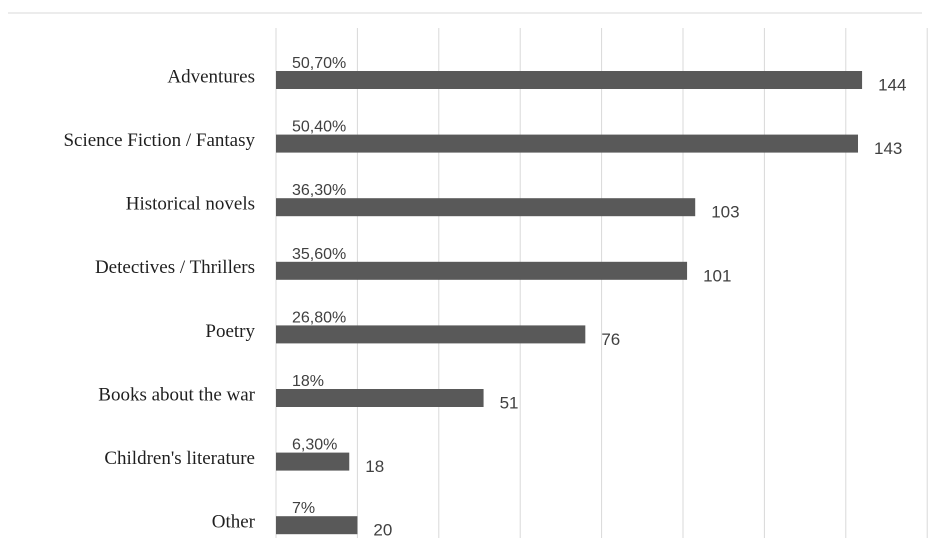  I want to click on percent-label: 36,30%, so click(319, 190).